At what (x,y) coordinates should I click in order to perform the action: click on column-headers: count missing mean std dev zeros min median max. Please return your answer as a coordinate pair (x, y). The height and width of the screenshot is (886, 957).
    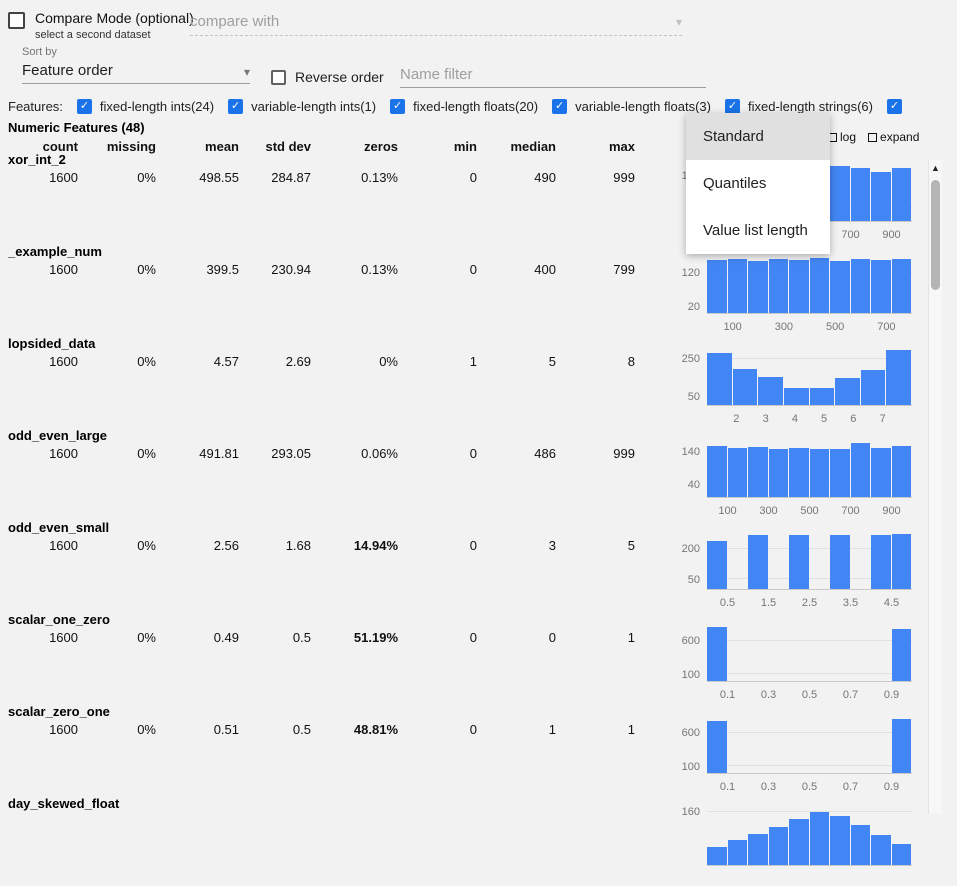
    Looking at the image, I should click on (317, 146).